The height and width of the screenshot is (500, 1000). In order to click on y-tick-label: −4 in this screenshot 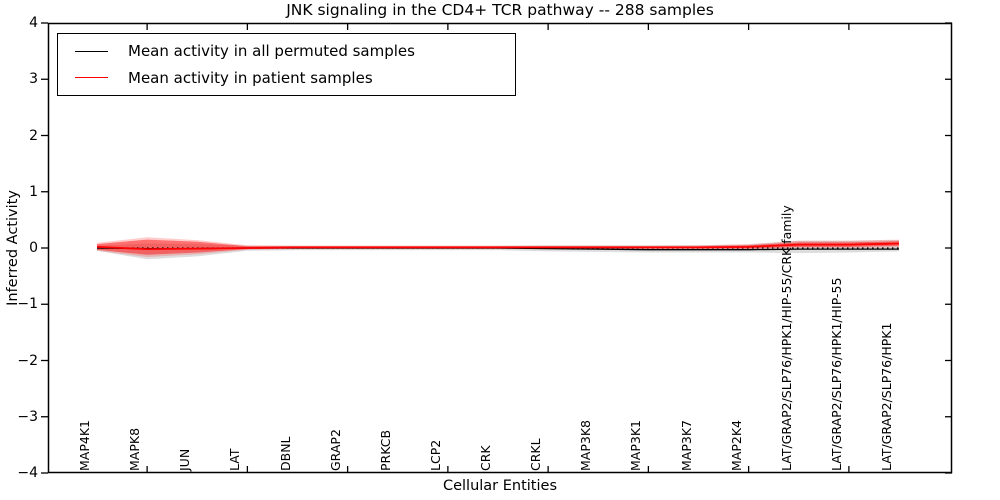, I will do `click(27, 473)`.